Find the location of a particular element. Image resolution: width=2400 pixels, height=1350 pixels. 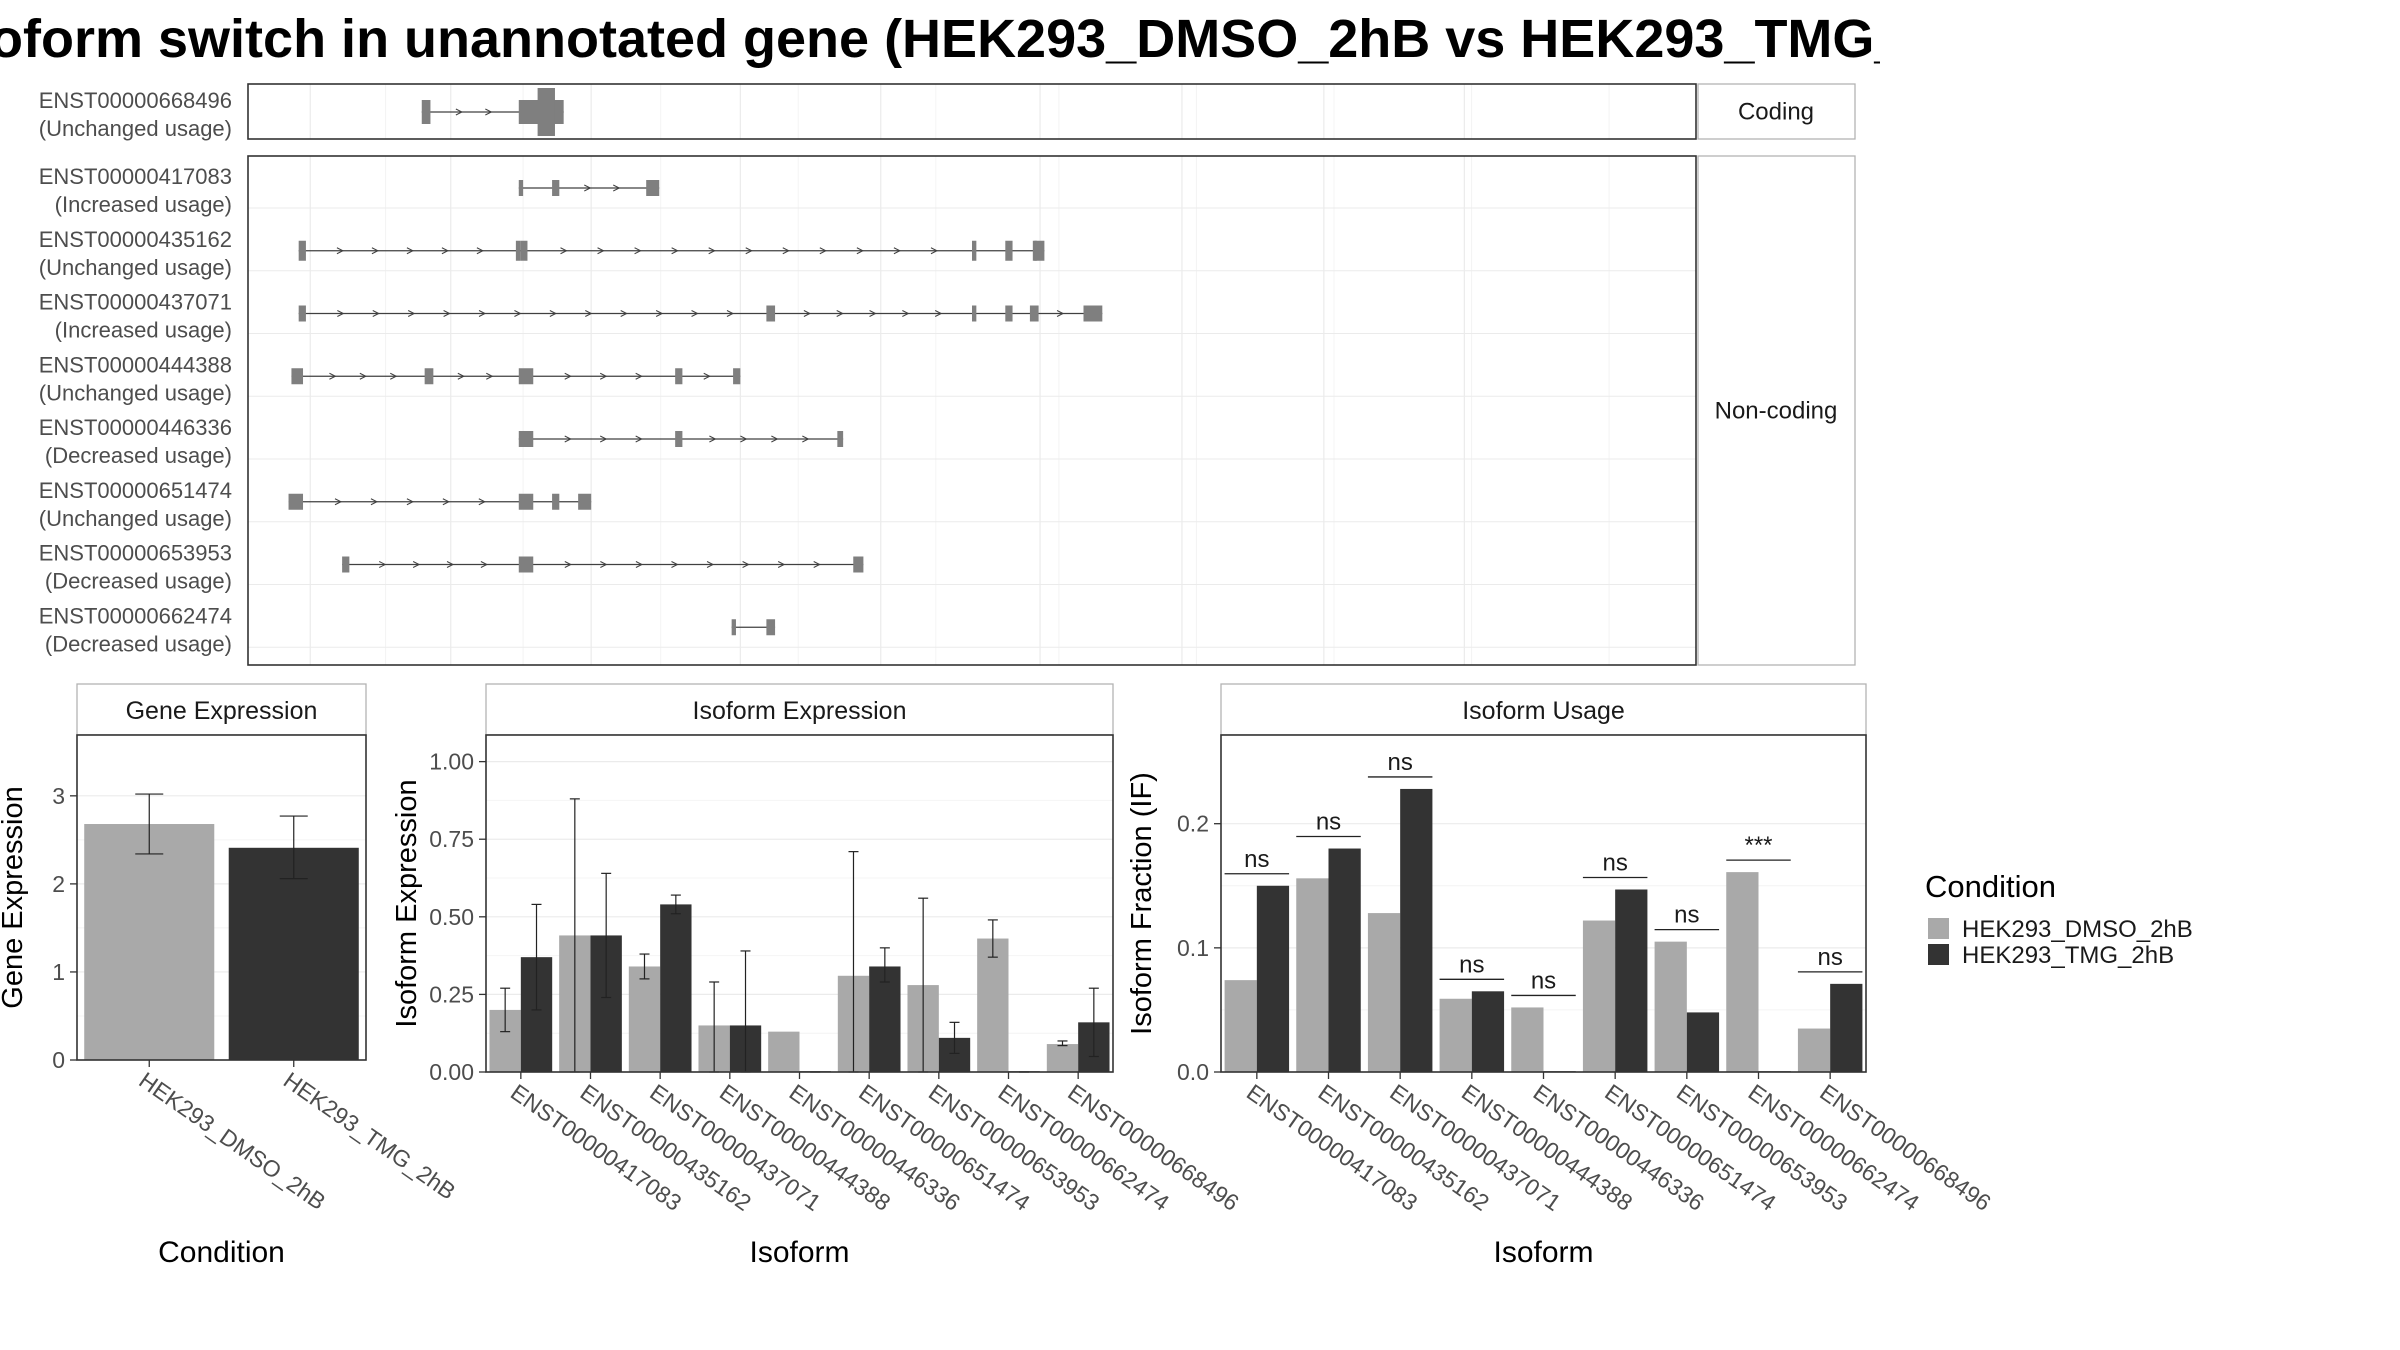

transcript-id-label: ENST00000653953 is located at coordinates (135, 553).